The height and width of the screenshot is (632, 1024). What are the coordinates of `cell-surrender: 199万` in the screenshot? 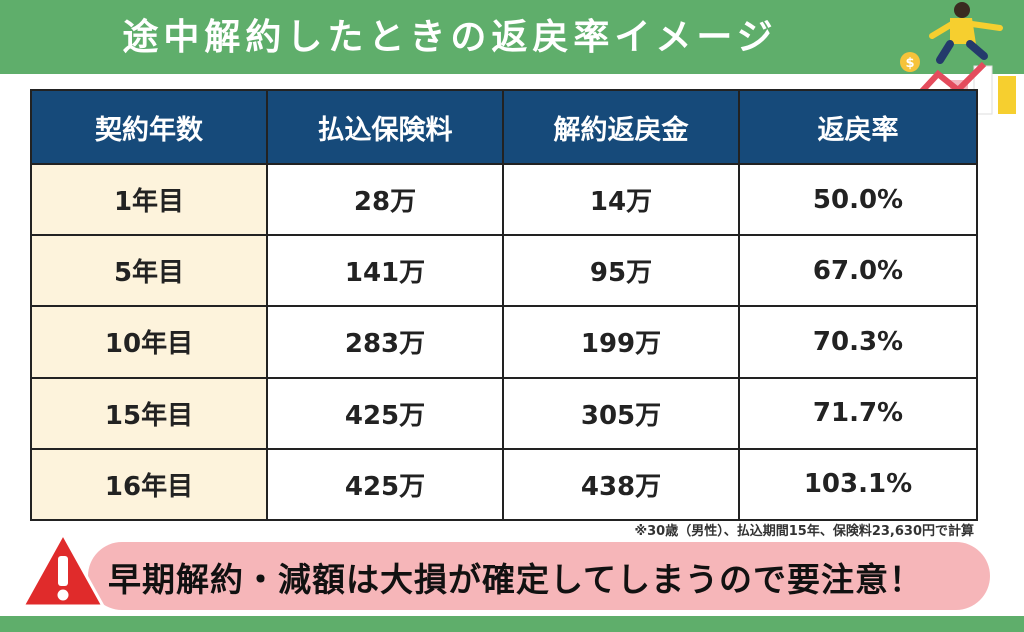 It's located at (621, 342).